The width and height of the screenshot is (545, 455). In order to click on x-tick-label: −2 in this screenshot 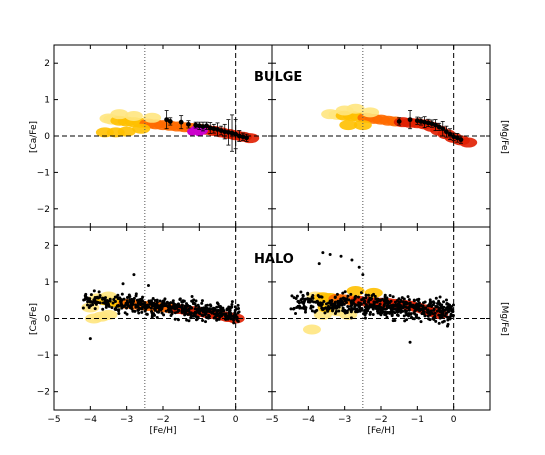, I will do `click(162, 420)`.